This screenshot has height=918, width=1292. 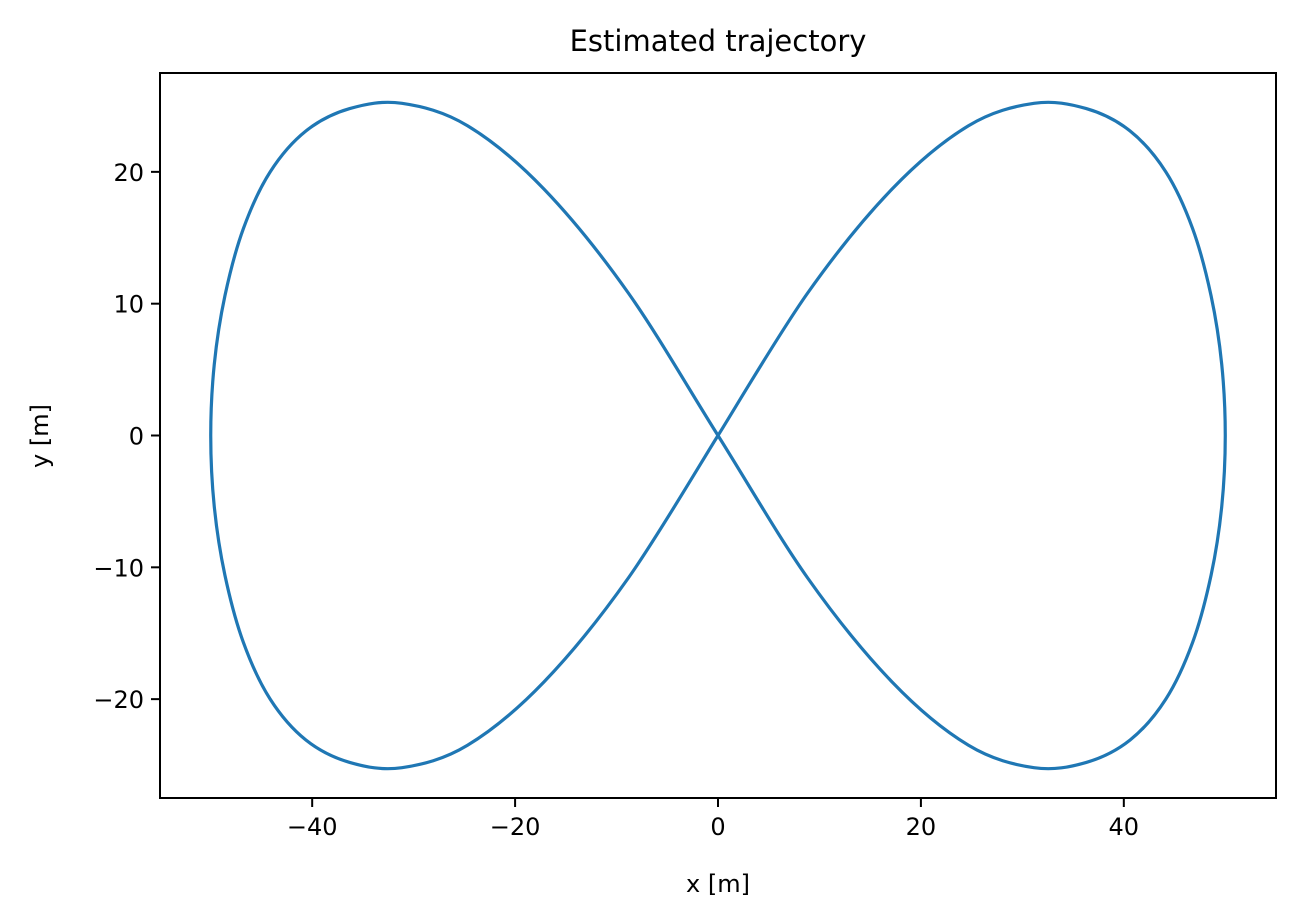 I want to click on chart-title: Estimated trajectory, so click(x=718, y=41).